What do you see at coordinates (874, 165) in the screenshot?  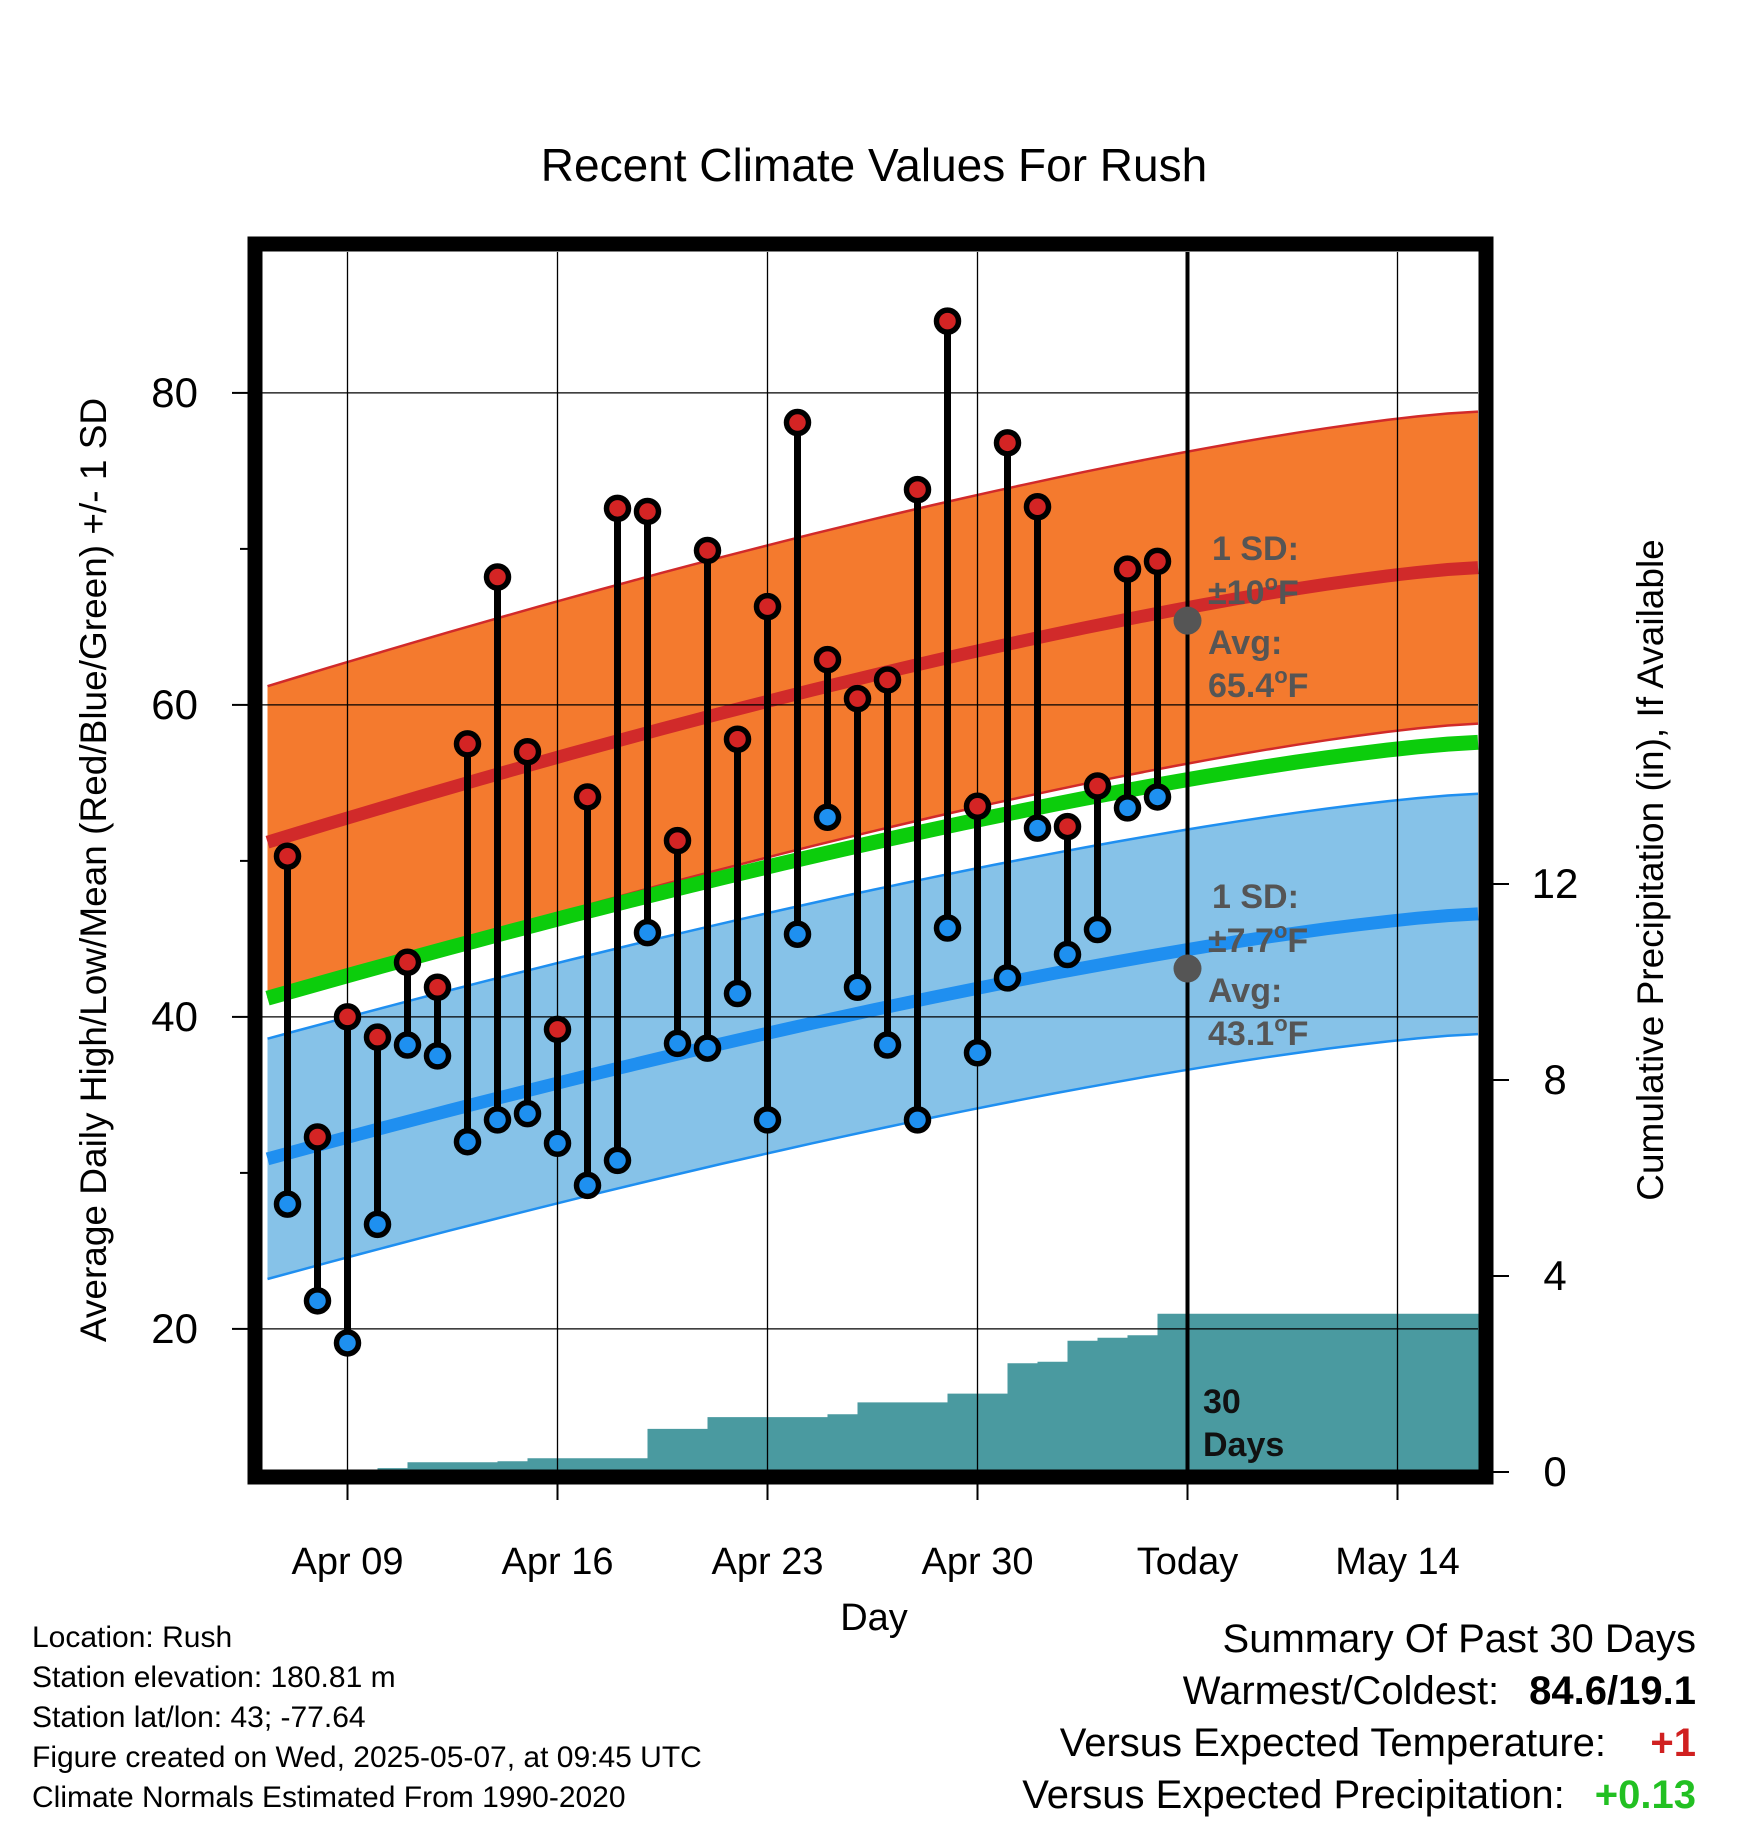 I see `chart-title: Recent Climate Values For Rush` at bounding box center [874, 165].